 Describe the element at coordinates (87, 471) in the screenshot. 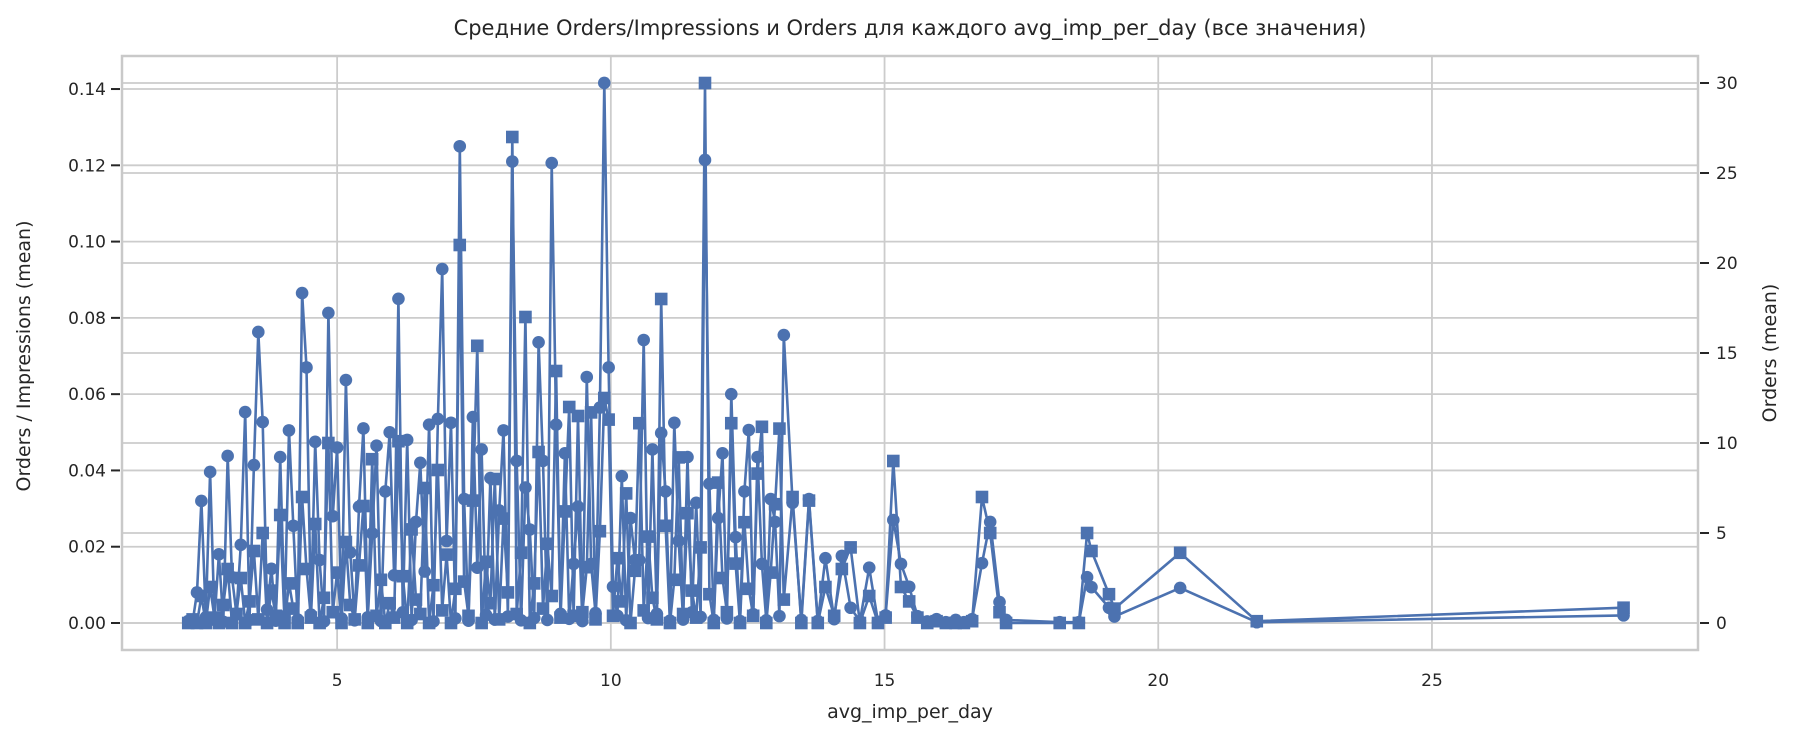

I see `y-left-tick-label: 0.04` at that location.